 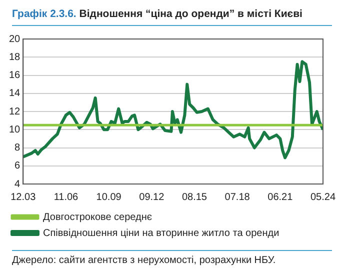 I want to click on y-tick-label: 20, so click(x=15, y=39).